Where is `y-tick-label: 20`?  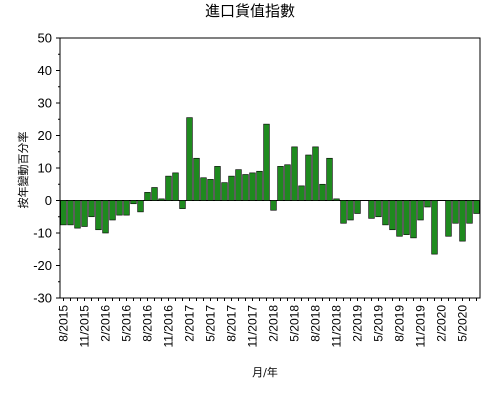 y-tick-label: 20 is located at coordinates (45, 135).